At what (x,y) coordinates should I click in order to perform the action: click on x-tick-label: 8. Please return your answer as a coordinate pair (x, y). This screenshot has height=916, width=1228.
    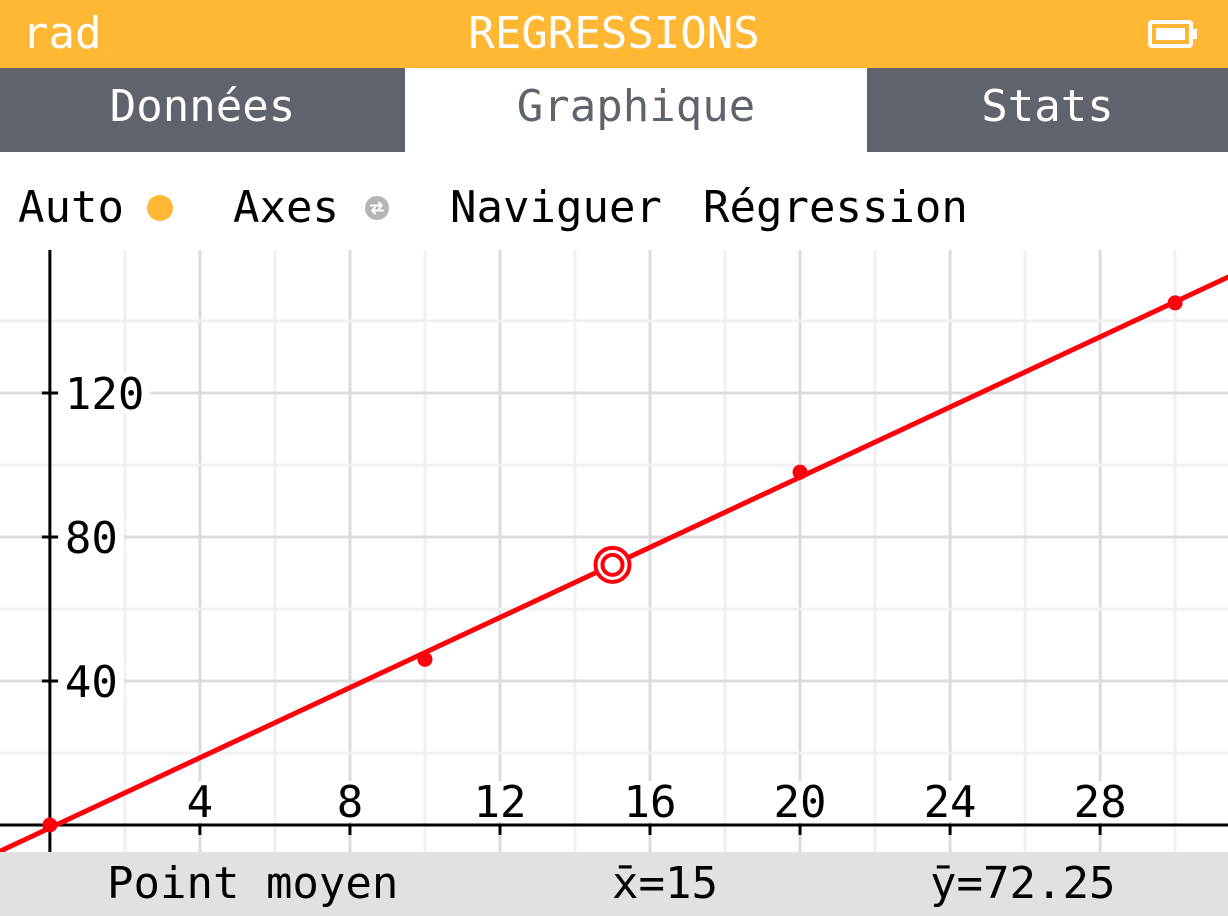
    Looking at the image, I should click on (350, 802).